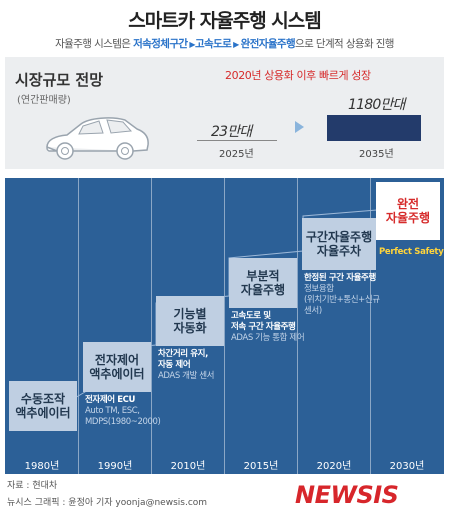  What do you see at coordinates (42, 466) in the screenshot?
I see `year-label: 1980년` at bounding box center [42, 466].